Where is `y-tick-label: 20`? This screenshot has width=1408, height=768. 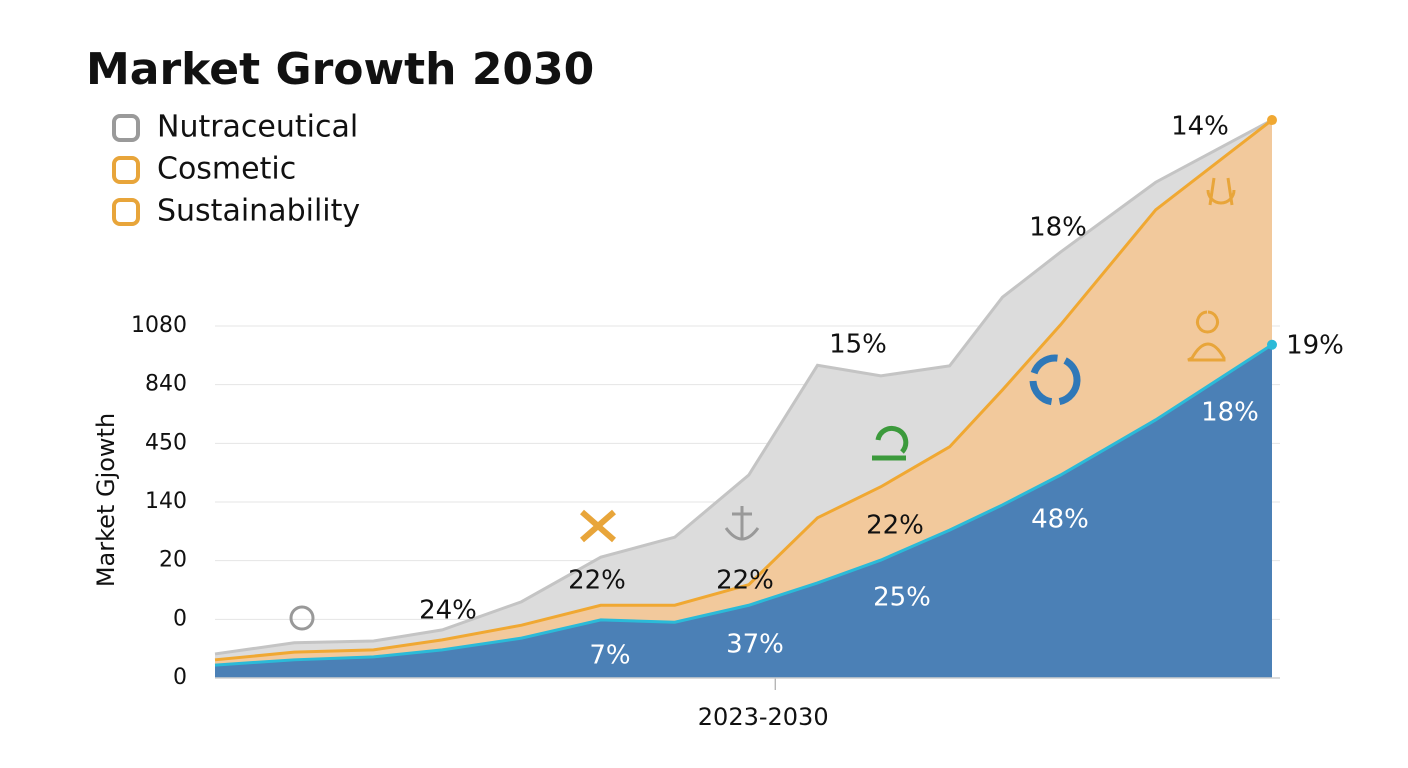 y-tick-label: 20 is located at coordinates (173, 560).